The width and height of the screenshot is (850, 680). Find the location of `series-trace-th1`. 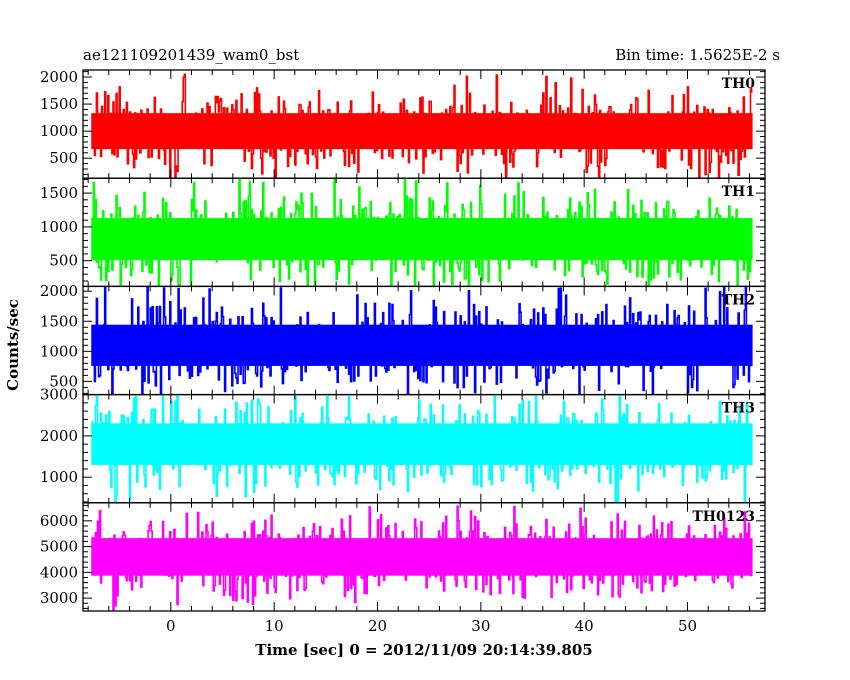

series-trace-th1 is located at coordinates (422, 232).